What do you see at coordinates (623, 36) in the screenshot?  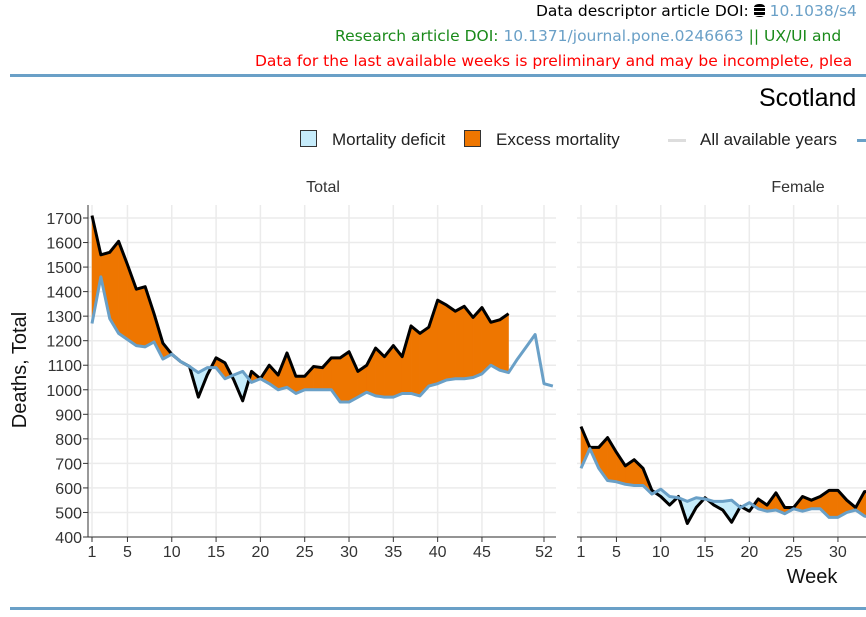 I see `research-article-doi-link: 10.1371/journal.pone.0246663` at bounding box center [623, 36].